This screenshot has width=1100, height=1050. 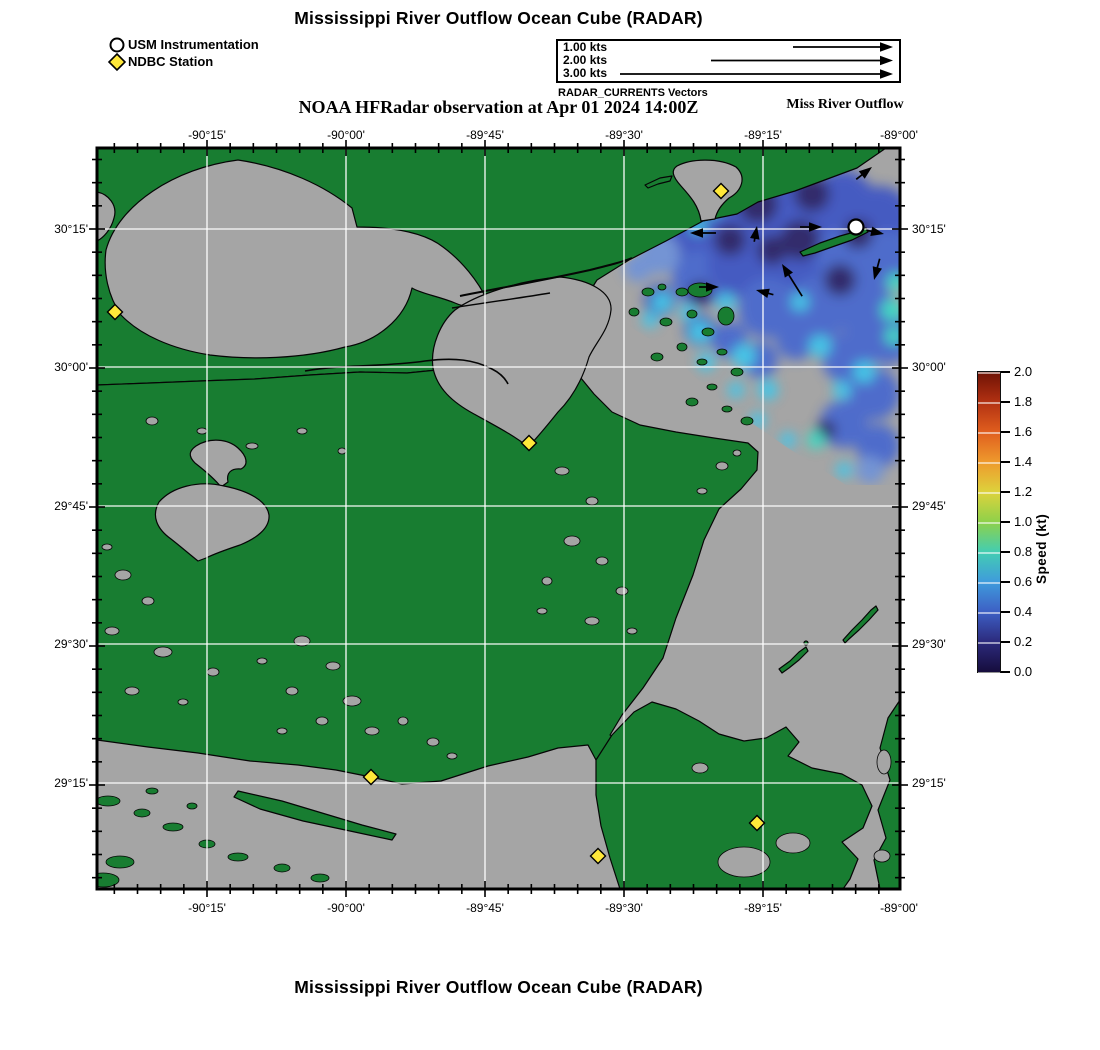 What do you see at coordinates (929, 644) in the screenshot?
I see `lat-label-right: 29°30'` at bounding box center [929, 644].